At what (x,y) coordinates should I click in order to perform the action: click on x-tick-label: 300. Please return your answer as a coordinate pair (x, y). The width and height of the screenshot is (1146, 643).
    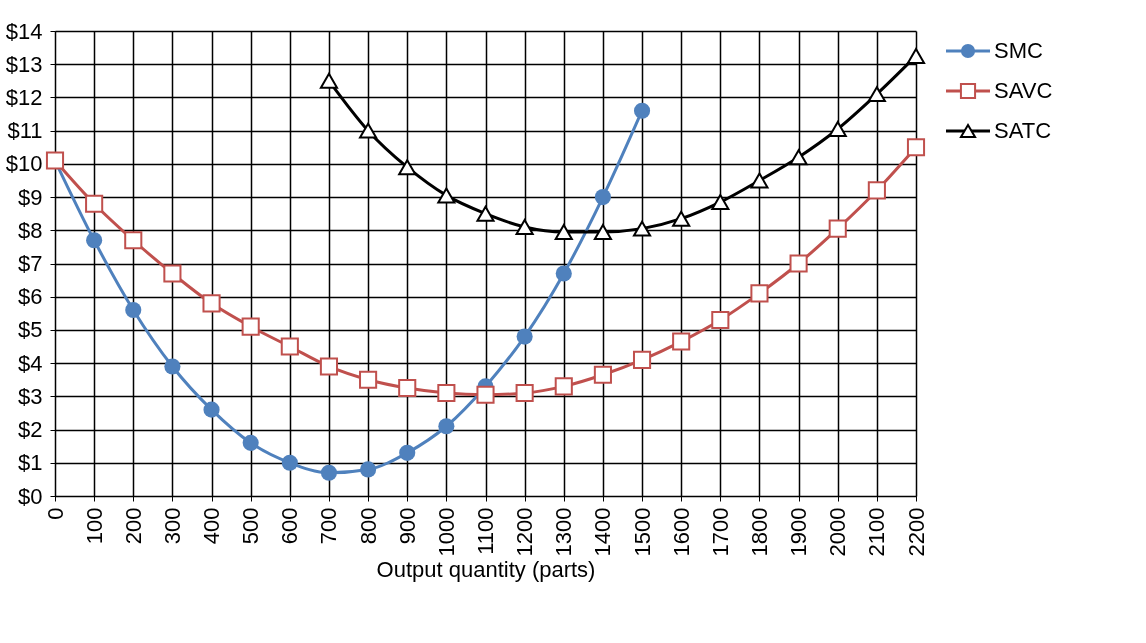
    Looking at the image, I should click on (172, 526).